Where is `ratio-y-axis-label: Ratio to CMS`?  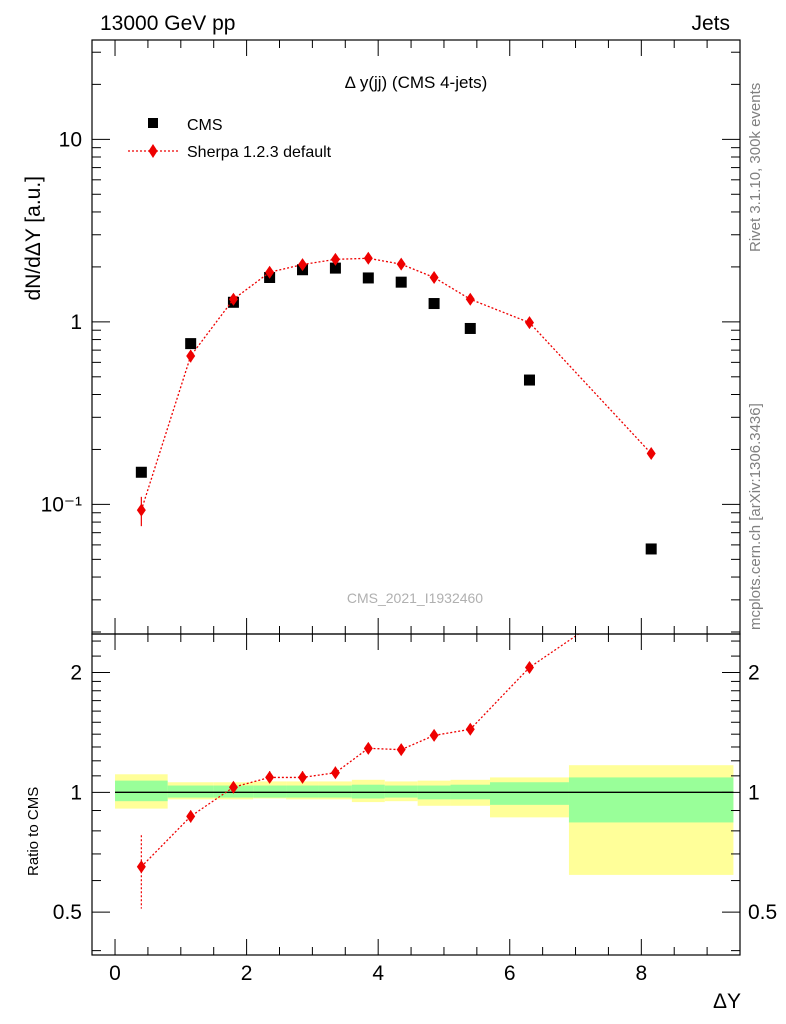 ratio-y-axis-label: Ratio to CMS is located at coordinates (33, 831).